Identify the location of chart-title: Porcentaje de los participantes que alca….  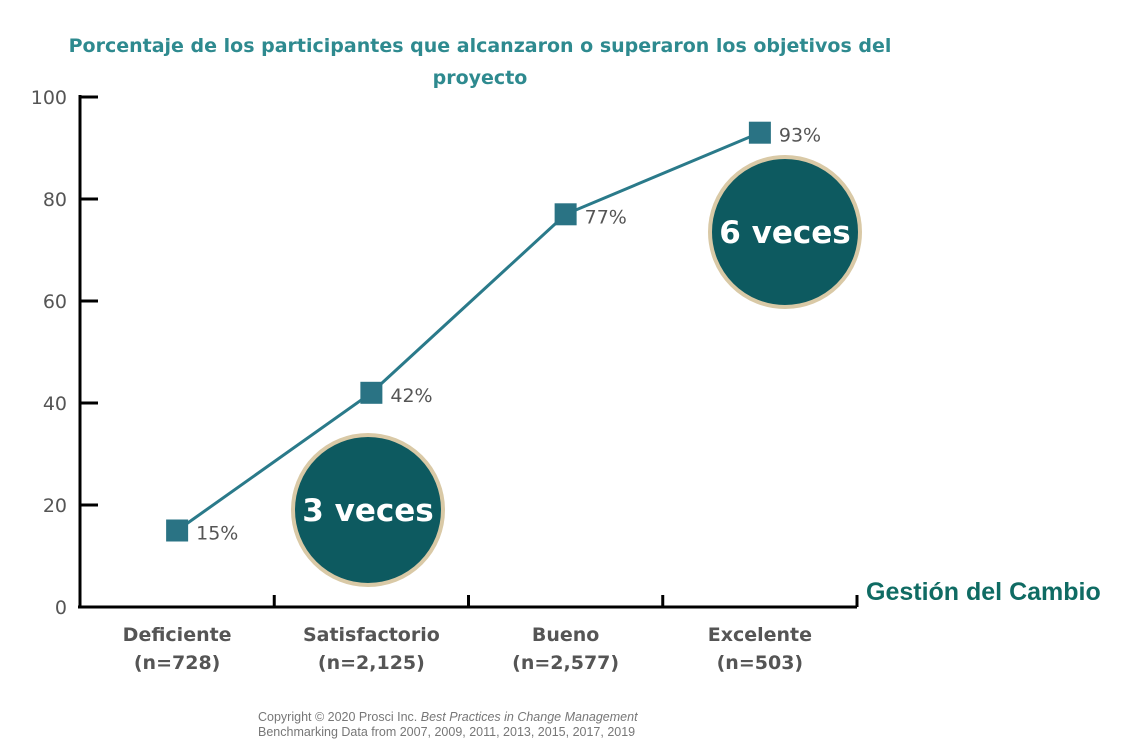
(480, 62).